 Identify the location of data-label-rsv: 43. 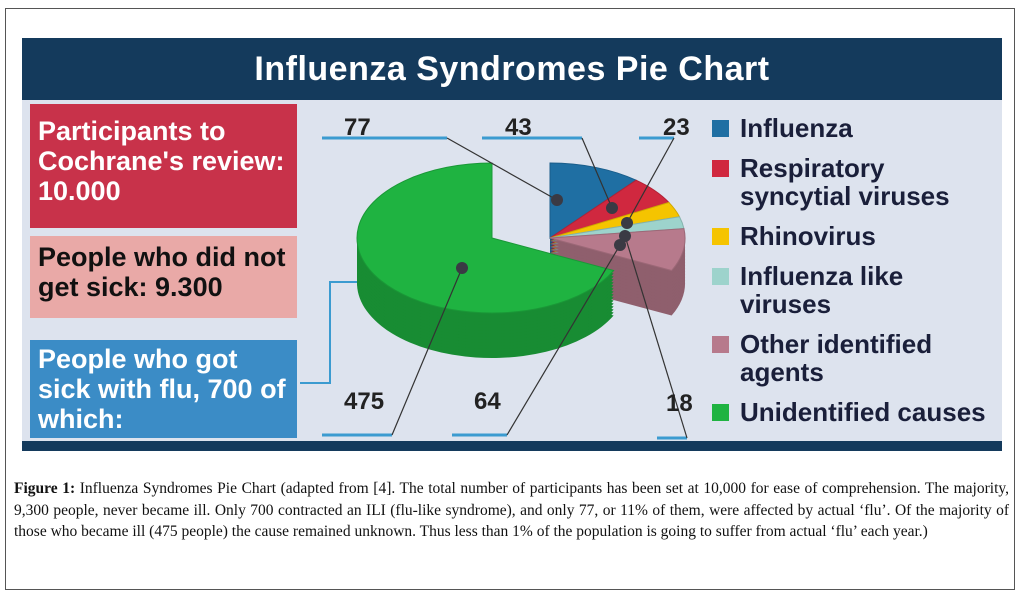
(518, 127).